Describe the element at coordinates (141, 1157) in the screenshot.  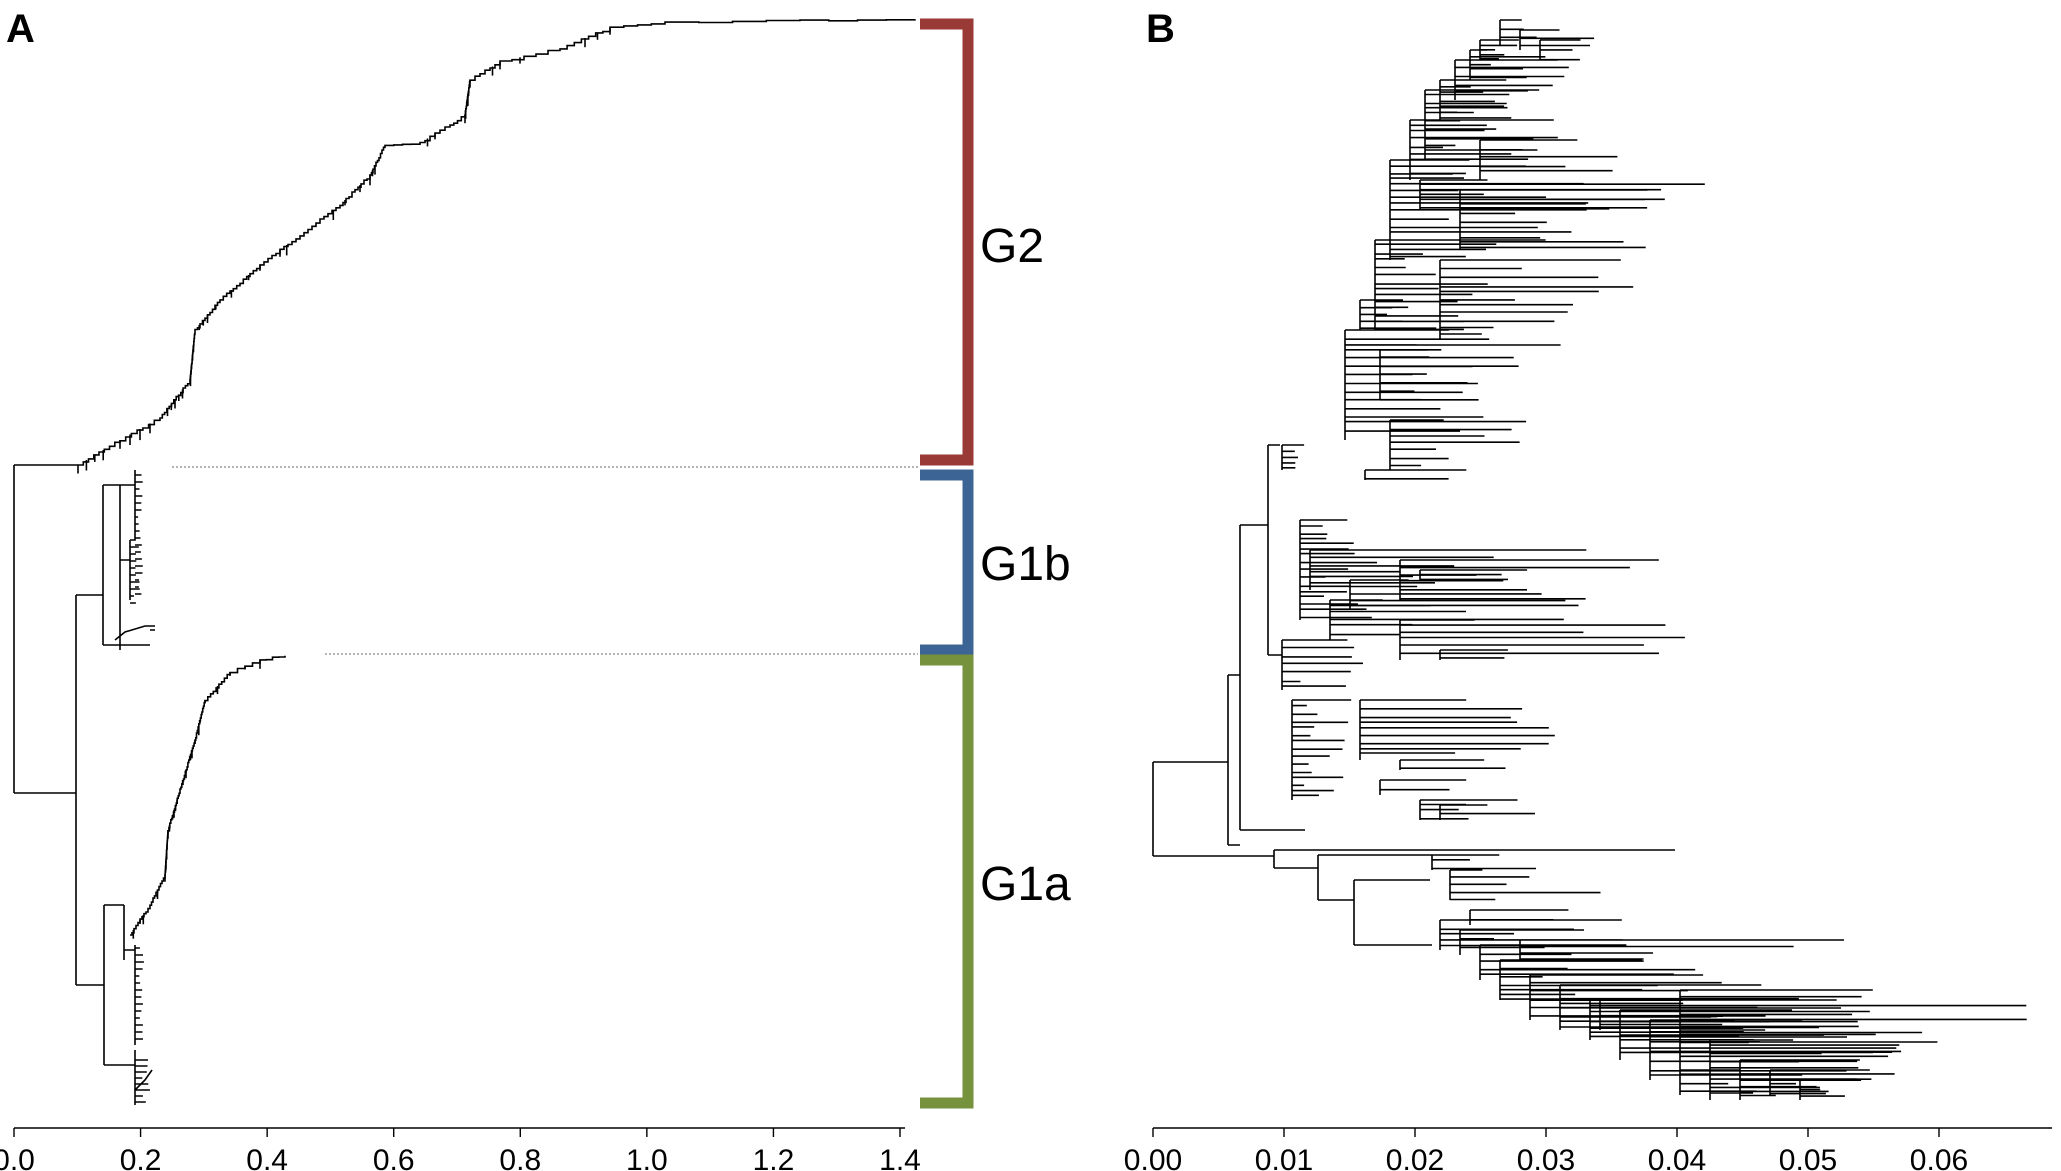
I see `axis-a-tick-label: 0.2` at that location.